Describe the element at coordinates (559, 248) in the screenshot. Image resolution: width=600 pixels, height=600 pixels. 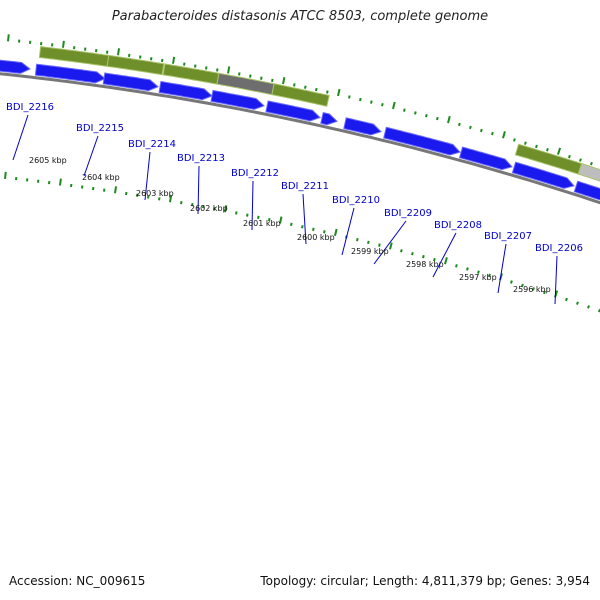
I see `gene-label: BDI_2206` at that location.